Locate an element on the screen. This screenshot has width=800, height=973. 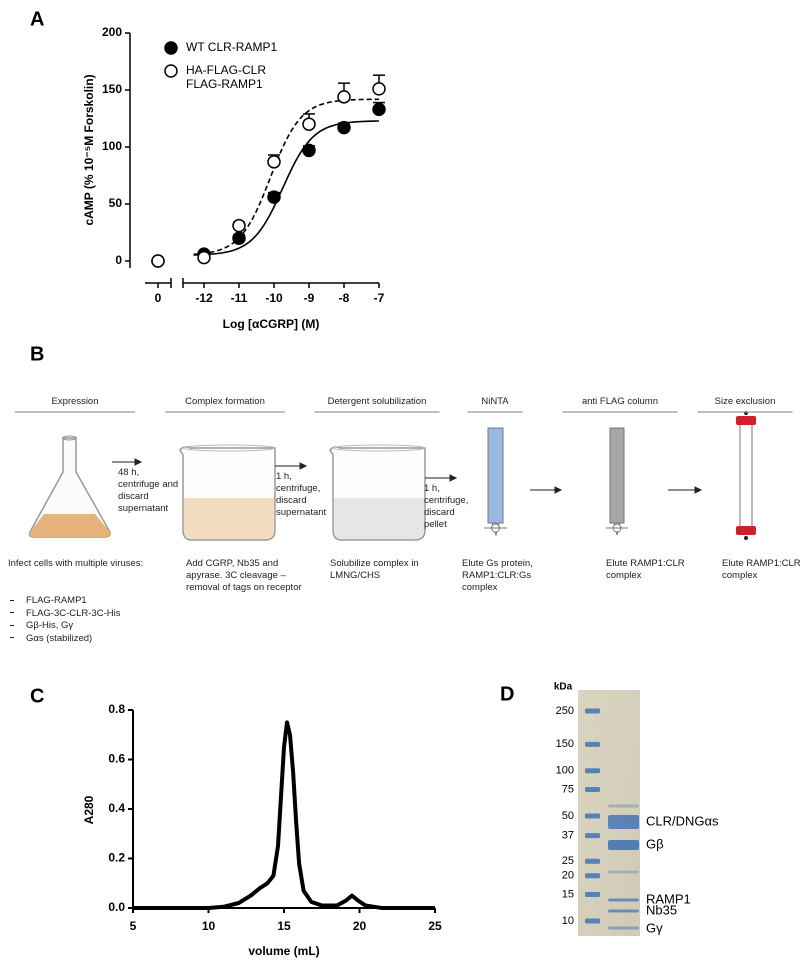
step-item-row: FLAG-RAMP1 is located at coordinates (83, 601).